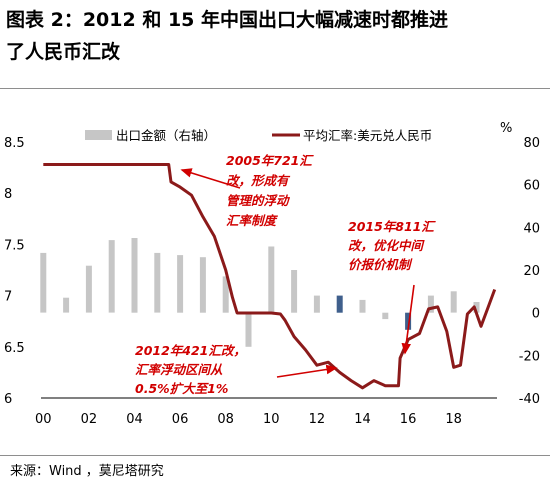 The width and height of the screenshot is (550, 488). What do you see at coordinates (529, 356) in the screenshot?
I see `right-tick-label: -20` at bounding box center [529, 356].